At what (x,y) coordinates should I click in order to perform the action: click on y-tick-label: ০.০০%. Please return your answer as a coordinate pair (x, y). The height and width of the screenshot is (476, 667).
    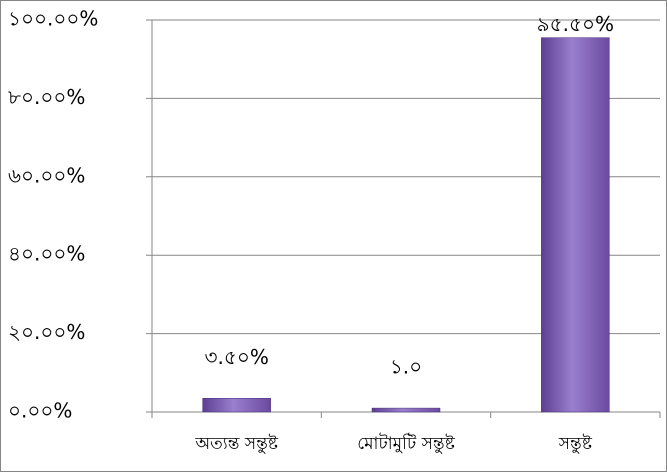
    Looking at the image, I should click on (40, 411).